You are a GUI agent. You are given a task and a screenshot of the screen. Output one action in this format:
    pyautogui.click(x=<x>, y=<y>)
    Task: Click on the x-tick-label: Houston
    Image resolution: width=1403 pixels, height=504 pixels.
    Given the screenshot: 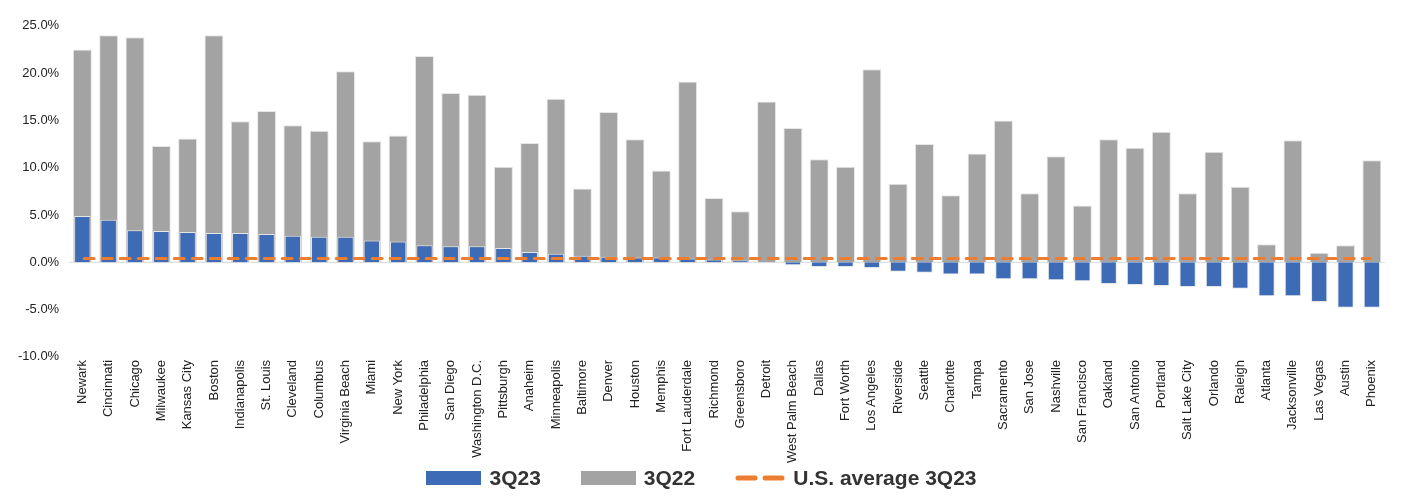 What is the action you would take?
    pyautogui.click(x=634, y=384)
    